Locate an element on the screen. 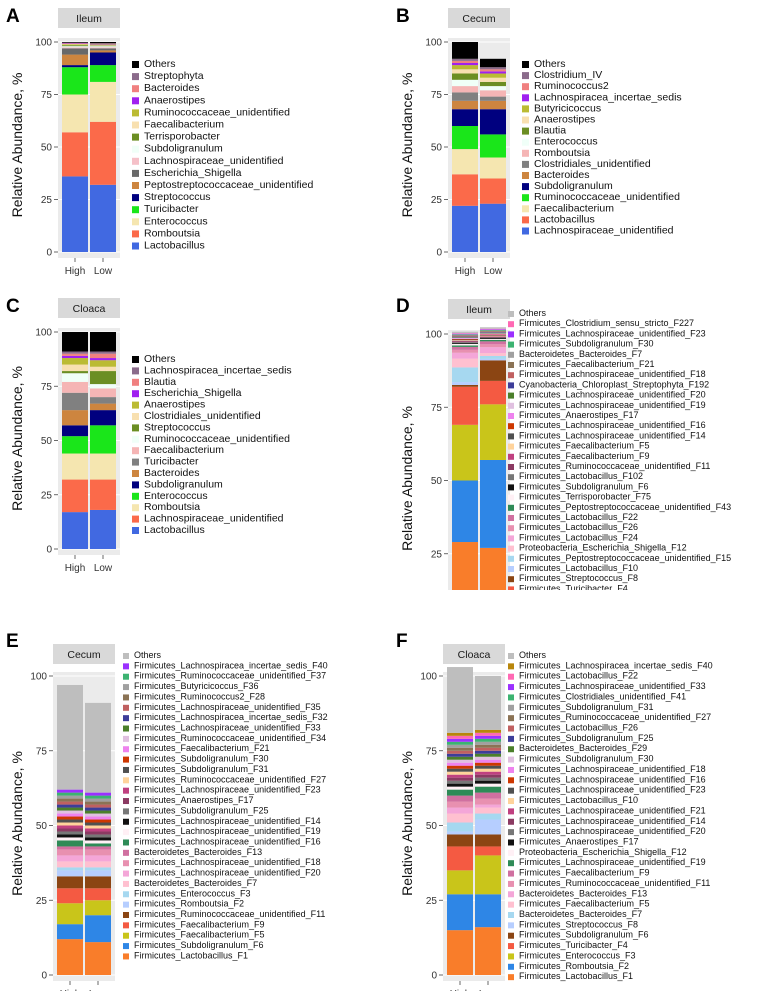 The image size is (778, 996). bar-segment-clostridiales-unidentified-low is located at coordinates (493, 99).